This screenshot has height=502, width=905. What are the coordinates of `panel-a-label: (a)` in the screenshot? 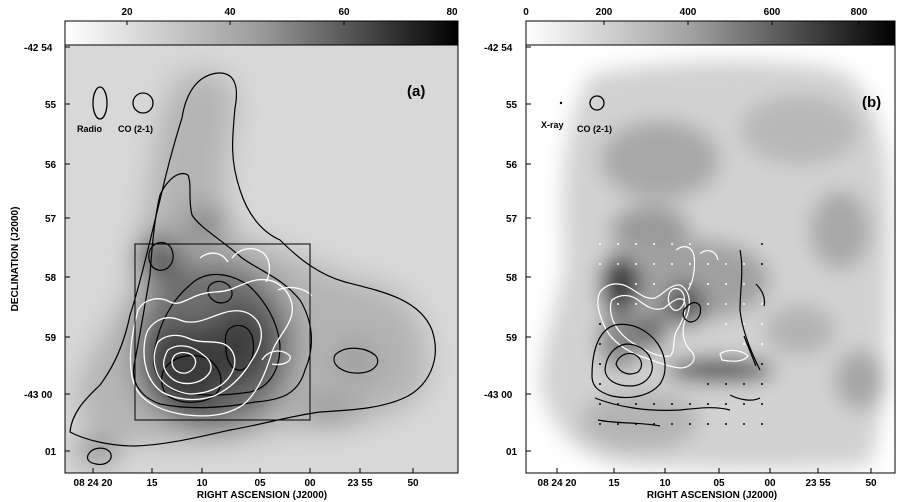 It's located at (416, 91).